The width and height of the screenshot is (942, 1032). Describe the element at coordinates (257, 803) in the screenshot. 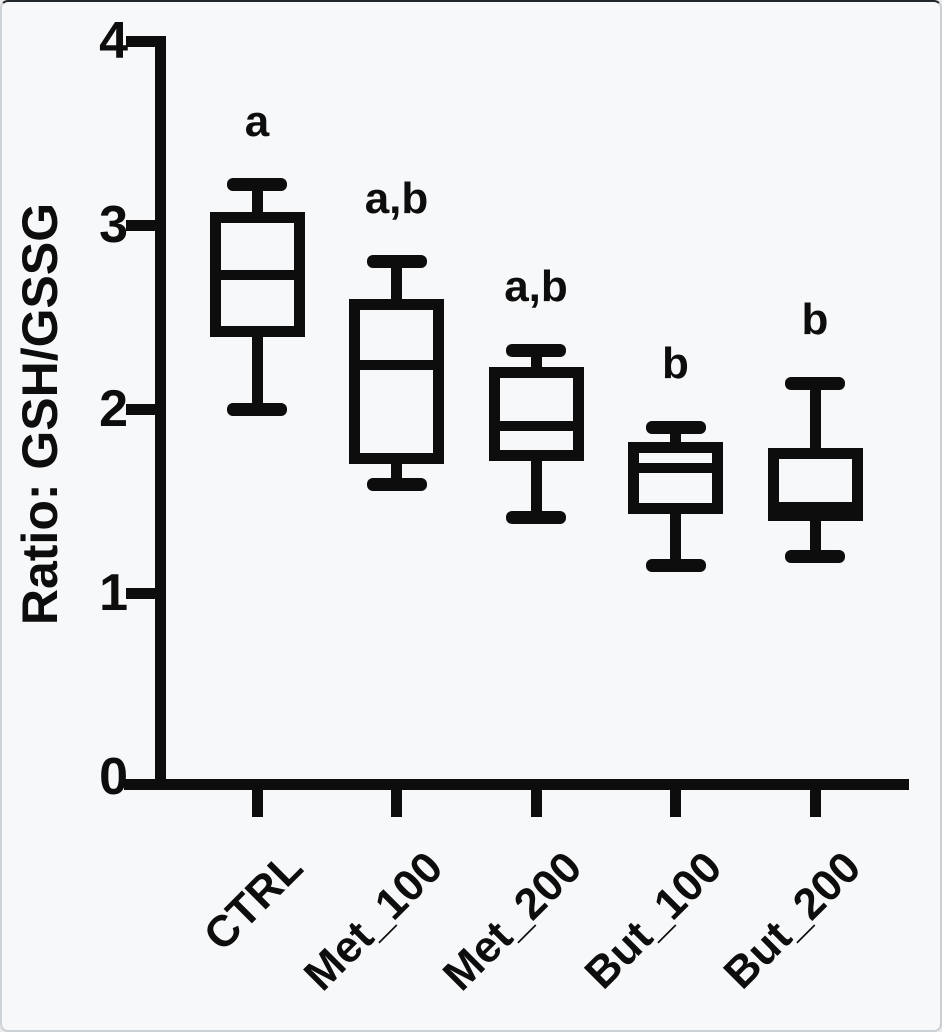

I see `x-tick-CTRL` at that location.